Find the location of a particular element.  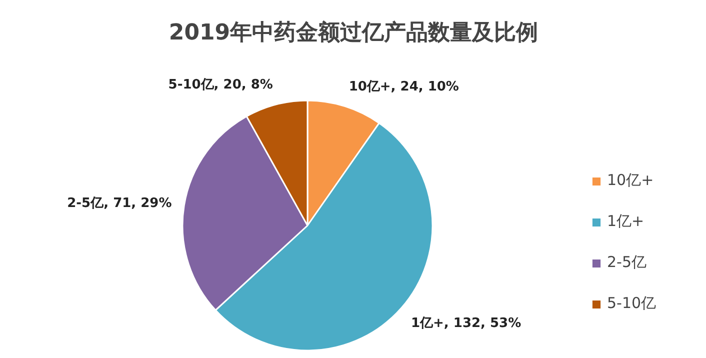

data-label: 10亿+, 24, 10% is located at coordinates (403, 86).